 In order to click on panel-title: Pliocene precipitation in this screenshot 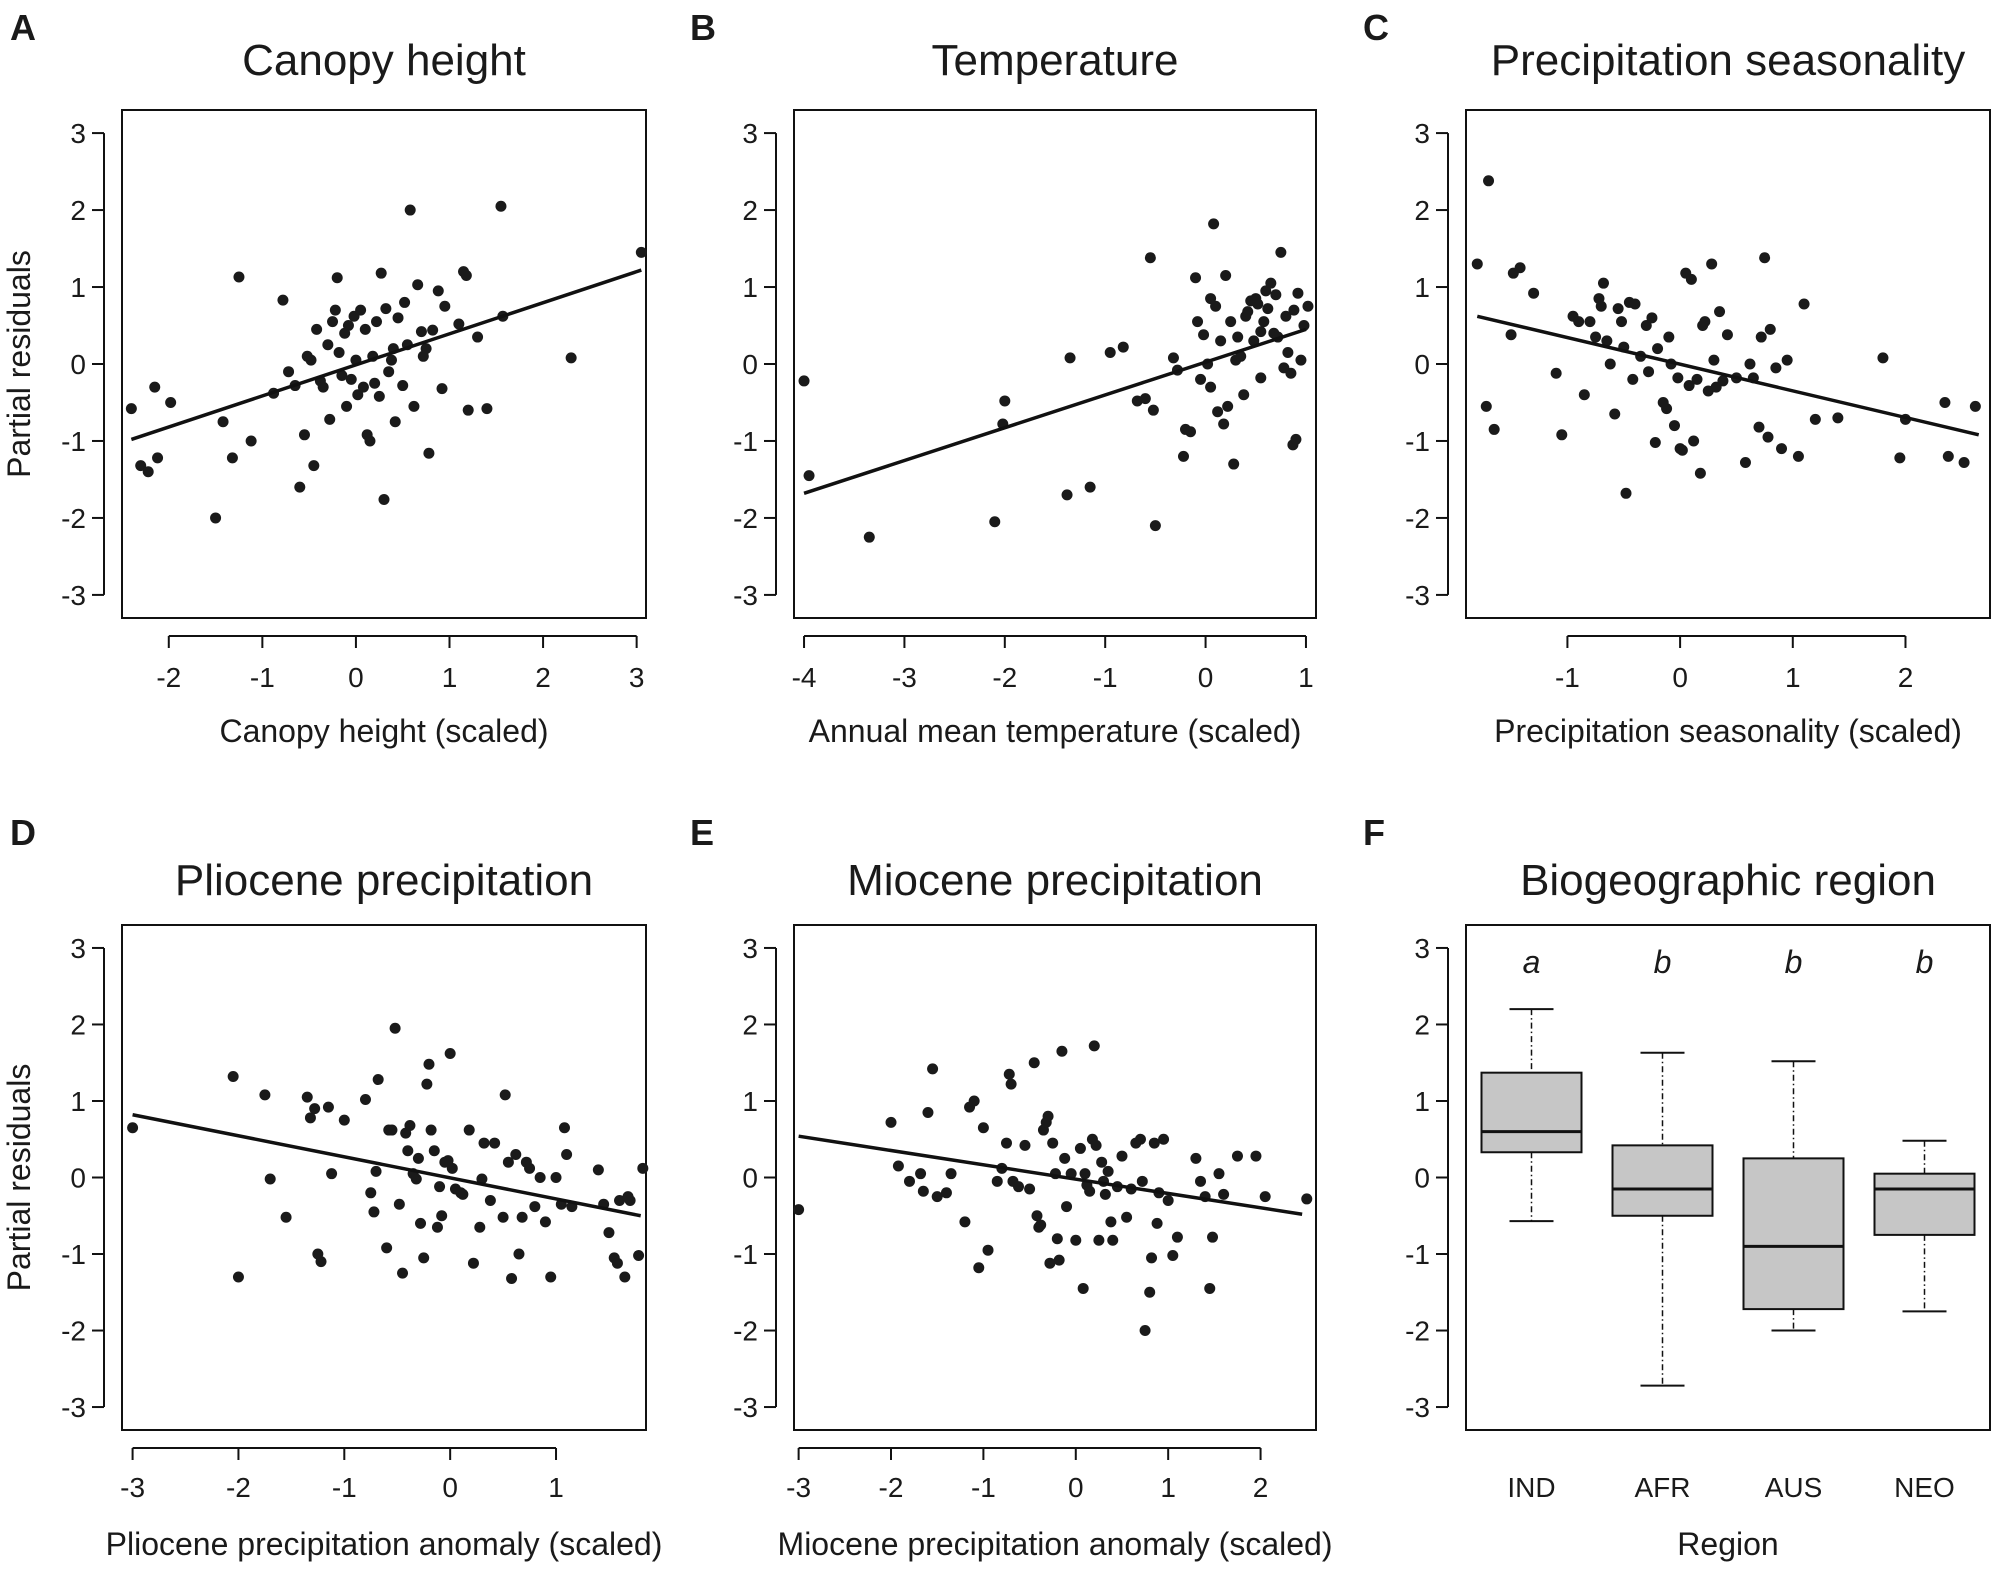, I will do `click(384, 880)`.